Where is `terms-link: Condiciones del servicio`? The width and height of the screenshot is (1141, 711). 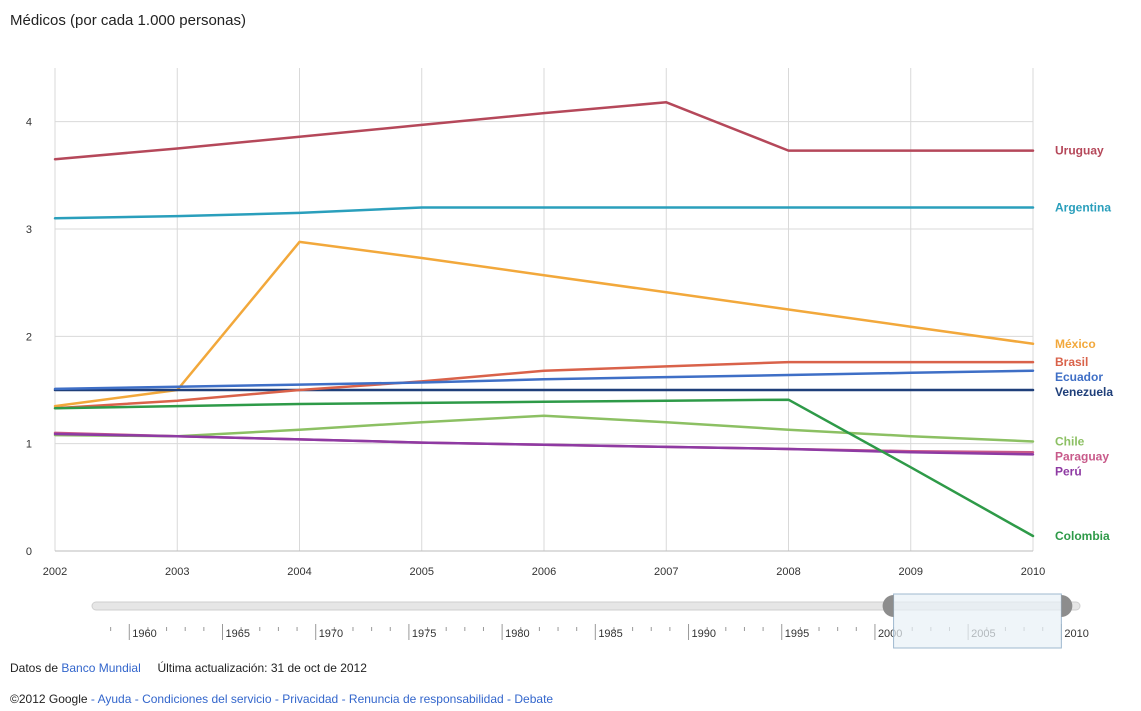 terms-link: Condiciones del servicio is located at coordinates (207, 699).